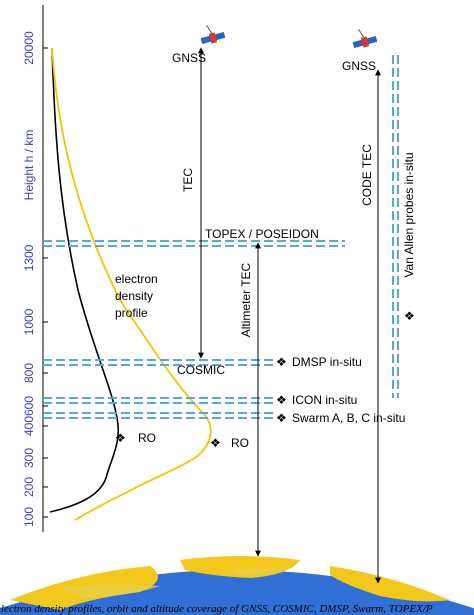 The width and height of the screenshot is (474, 615). What do you see at coordinates (29, 321) in the screenshot?
I see `y-tick-label: 1000` at bounding box center [29, 321].